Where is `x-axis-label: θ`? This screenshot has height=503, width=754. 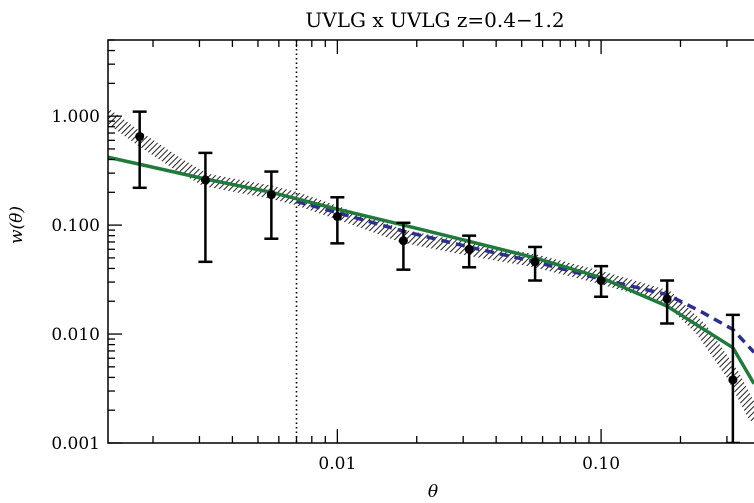
x-axis-label: θ is located at coordinates (433, 492).